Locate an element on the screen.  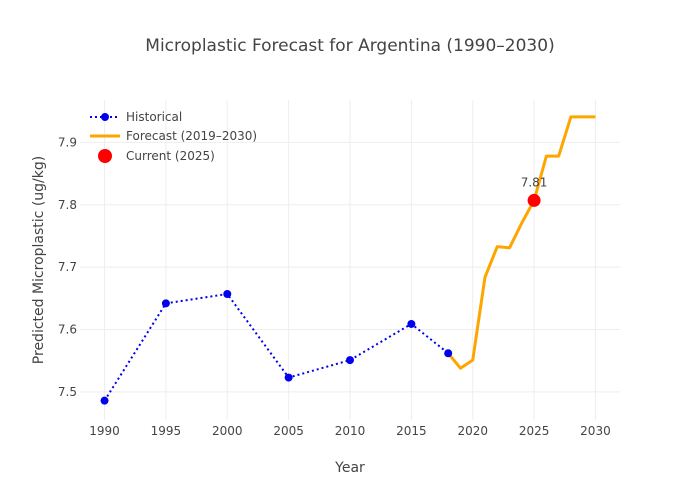
x-tick-label-2005: 2005 is located at coordinates (288, 431).